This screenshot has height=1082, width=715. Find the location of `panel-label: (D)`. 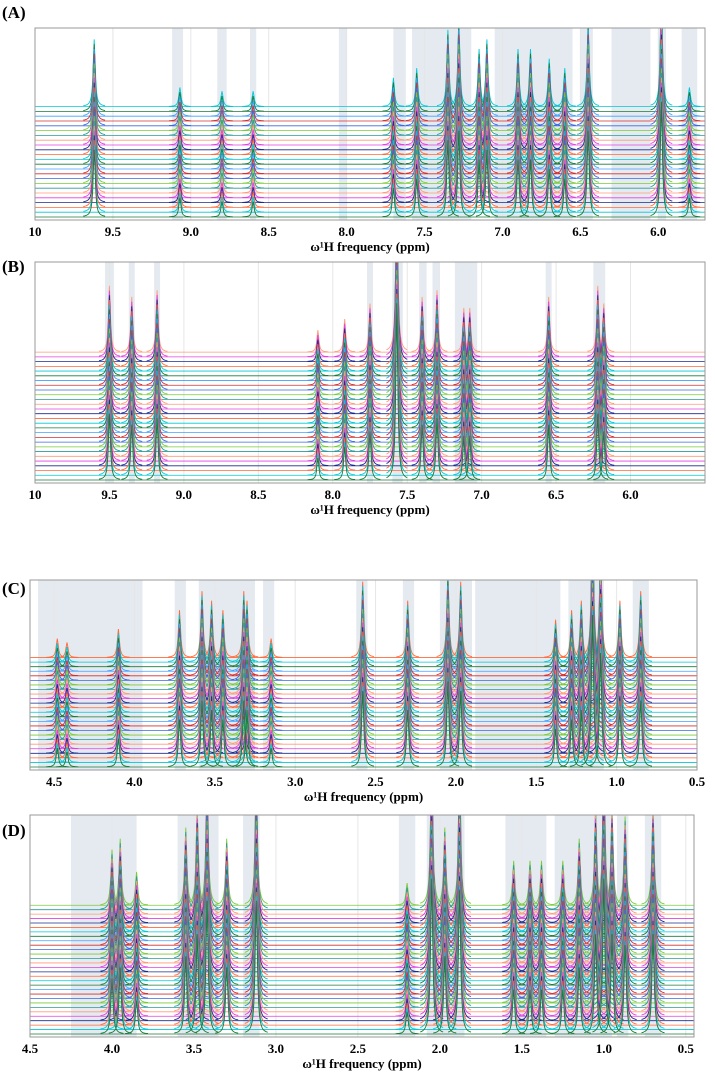

panel-label: (D) is located at coordinates (14, 830).